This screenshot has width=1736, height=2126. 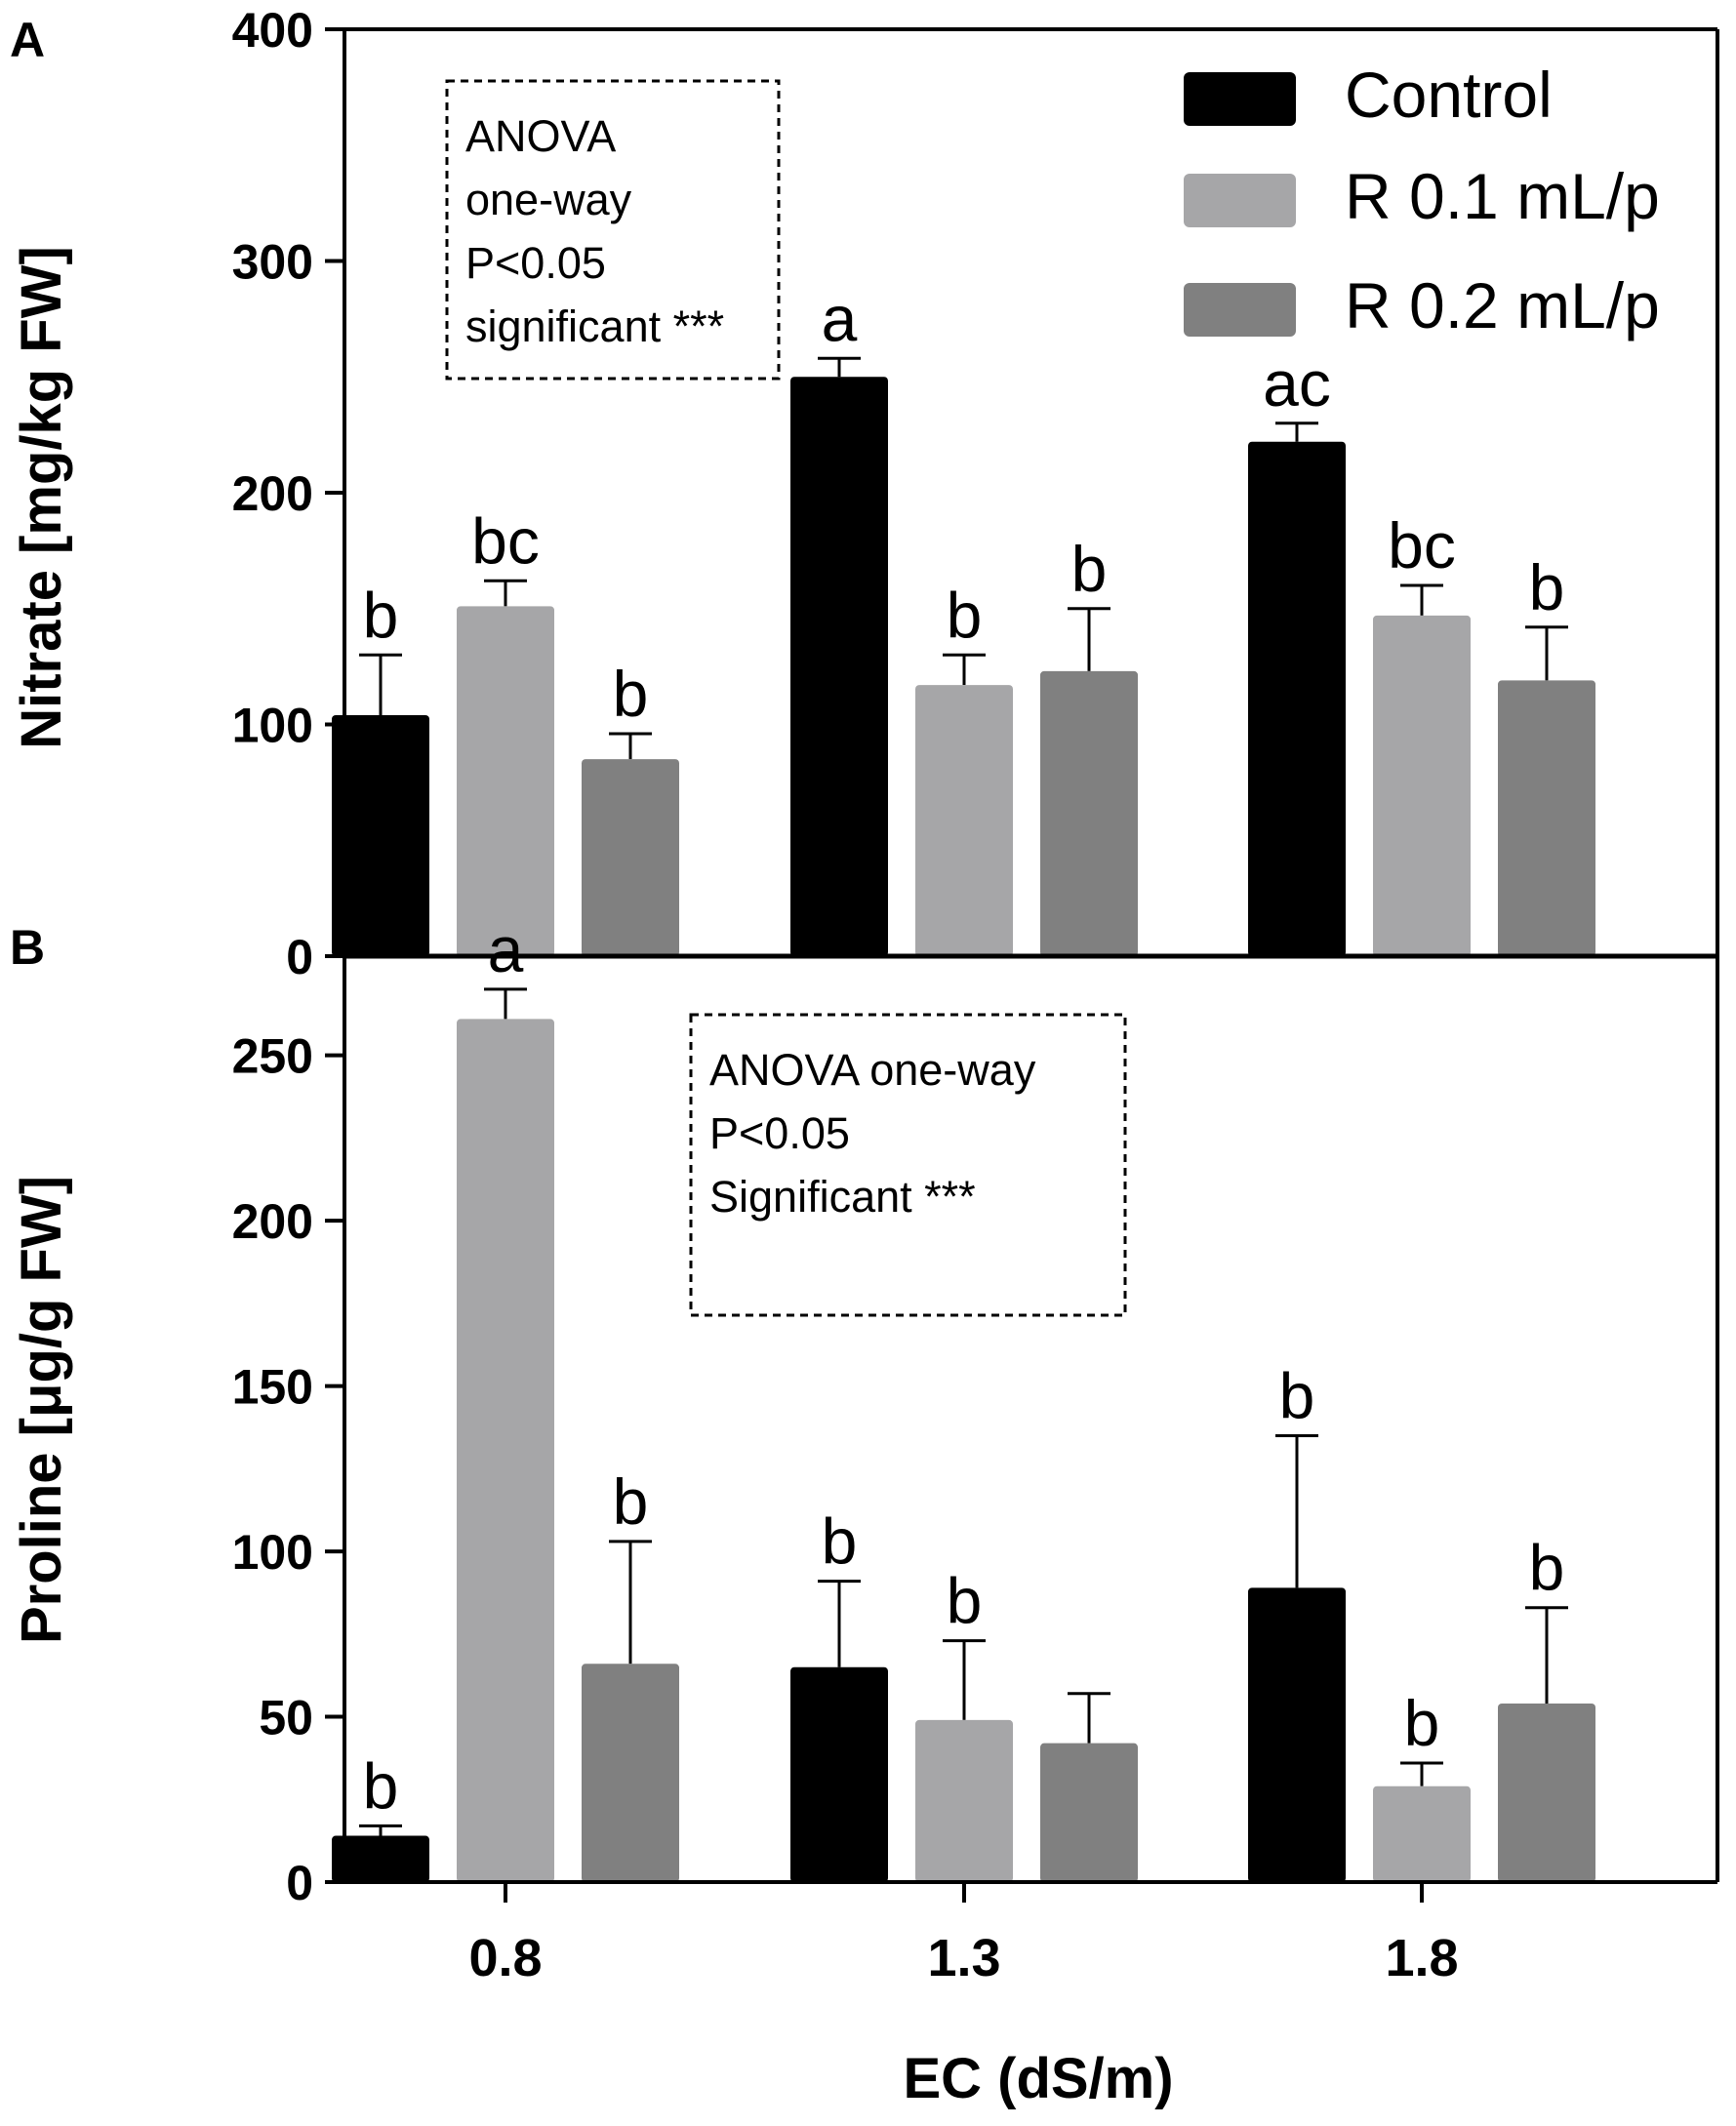 What do you see at coordinates (272, 1552) in the screenshot?
I see `panel-b-y-tick-label-100: 100` at bounding box center [272, 1552].